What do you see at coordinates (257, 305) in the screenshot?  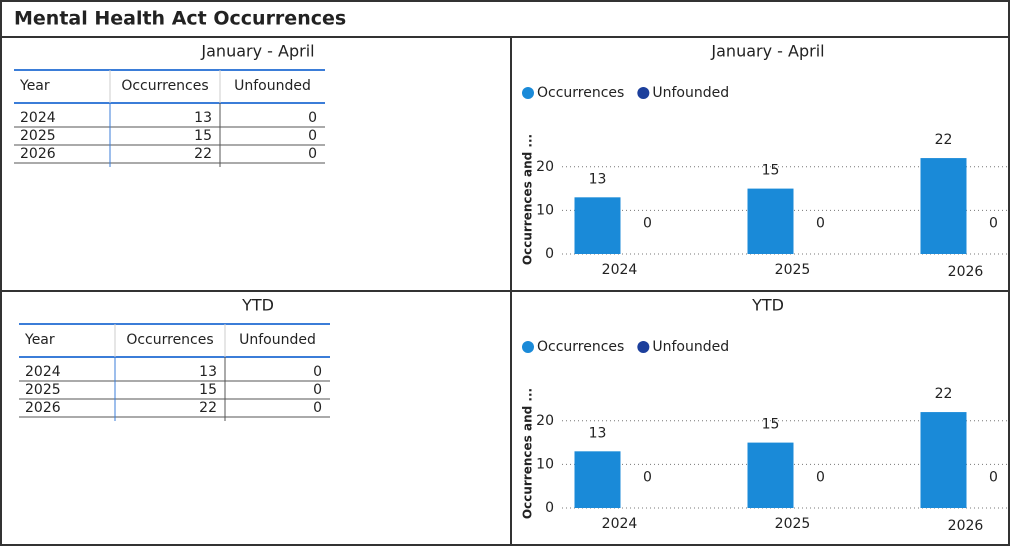 I see `table-title: YTD` at bounding box center [257, 305].